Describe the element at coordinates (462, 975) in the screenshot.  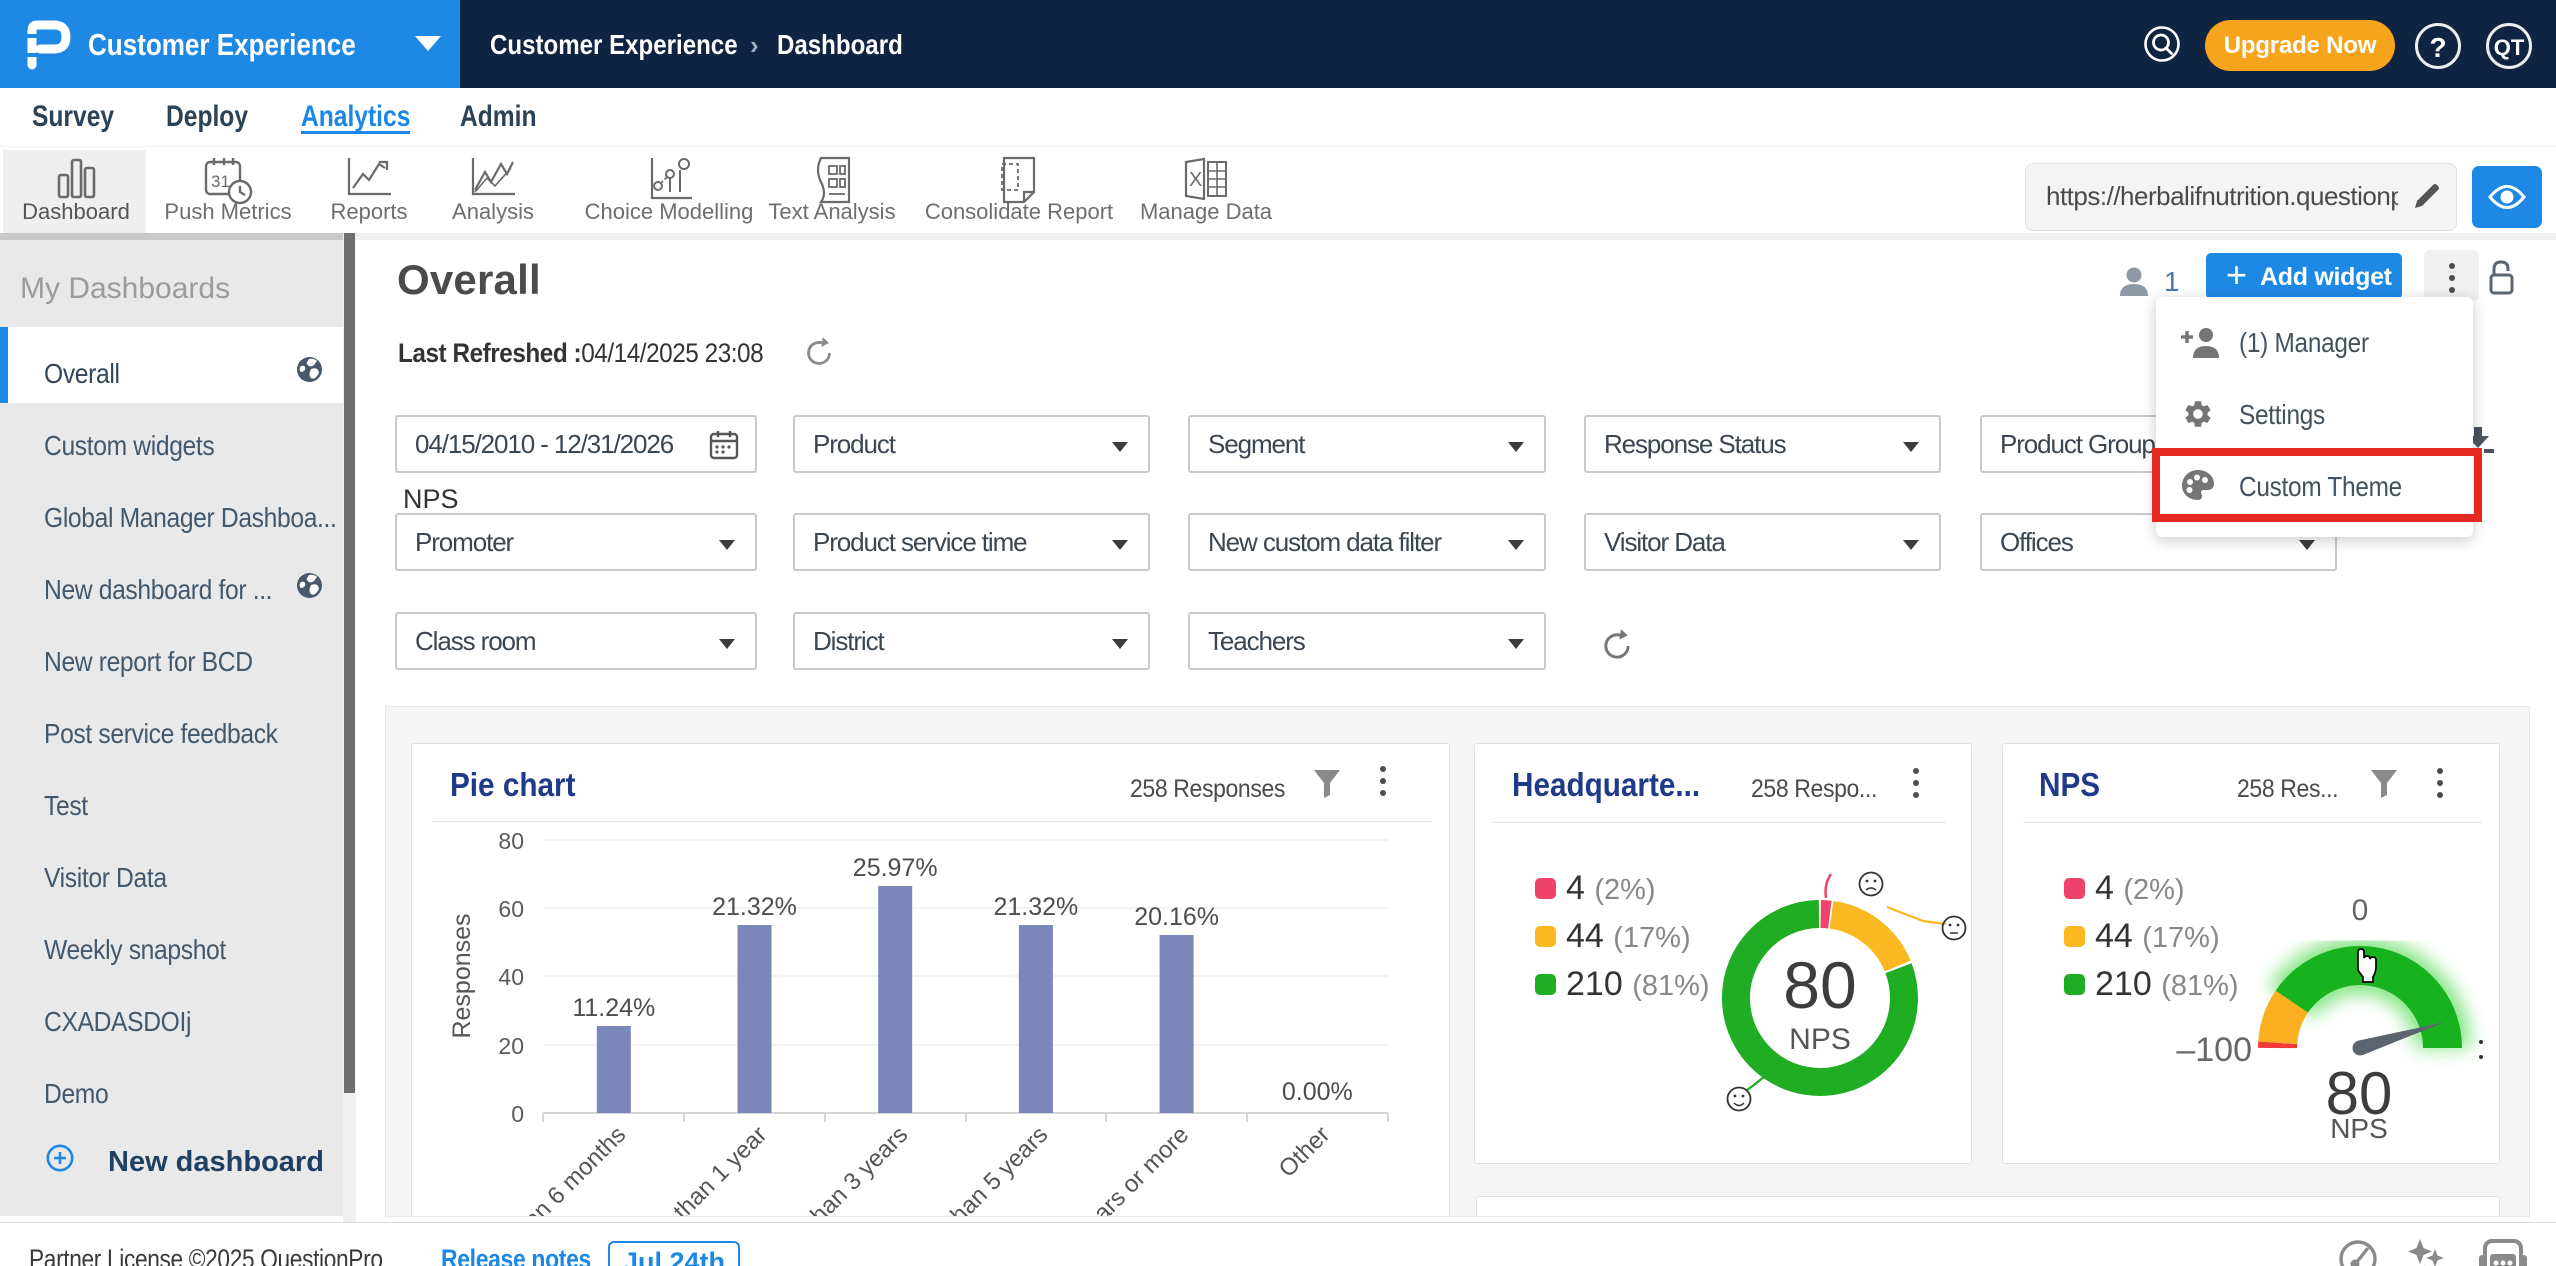
I see `svg-text: Responses` at that location.